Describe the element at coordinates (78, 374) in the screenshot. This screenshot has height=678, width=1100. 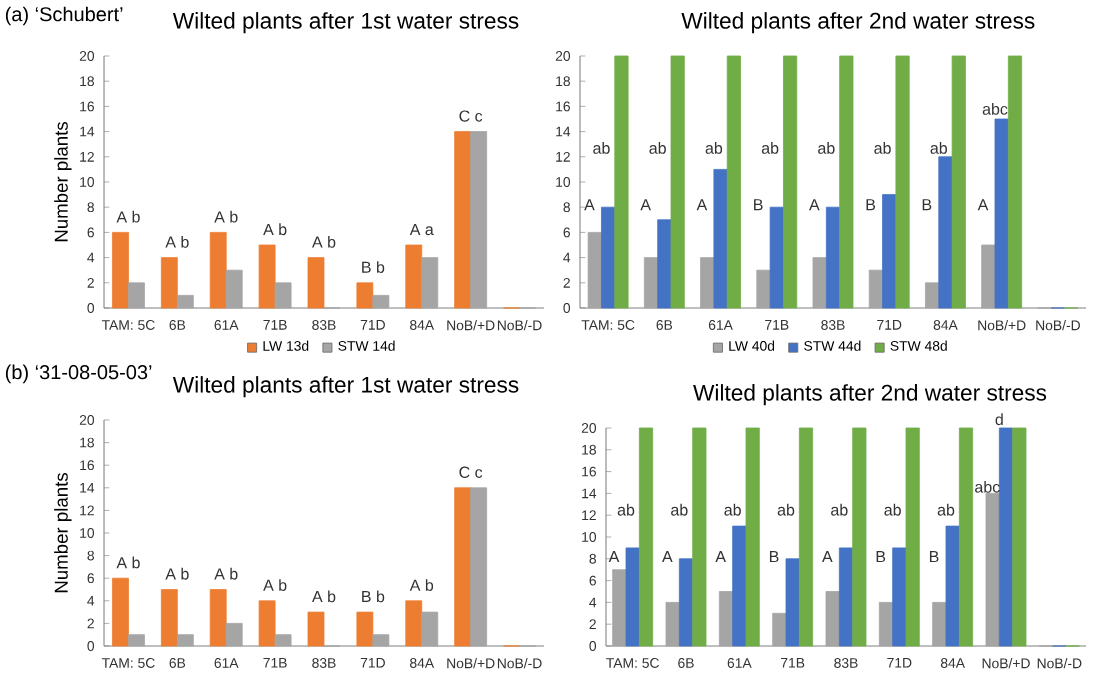
I see `text: (b) ‘31-08-05-03’` at that location.